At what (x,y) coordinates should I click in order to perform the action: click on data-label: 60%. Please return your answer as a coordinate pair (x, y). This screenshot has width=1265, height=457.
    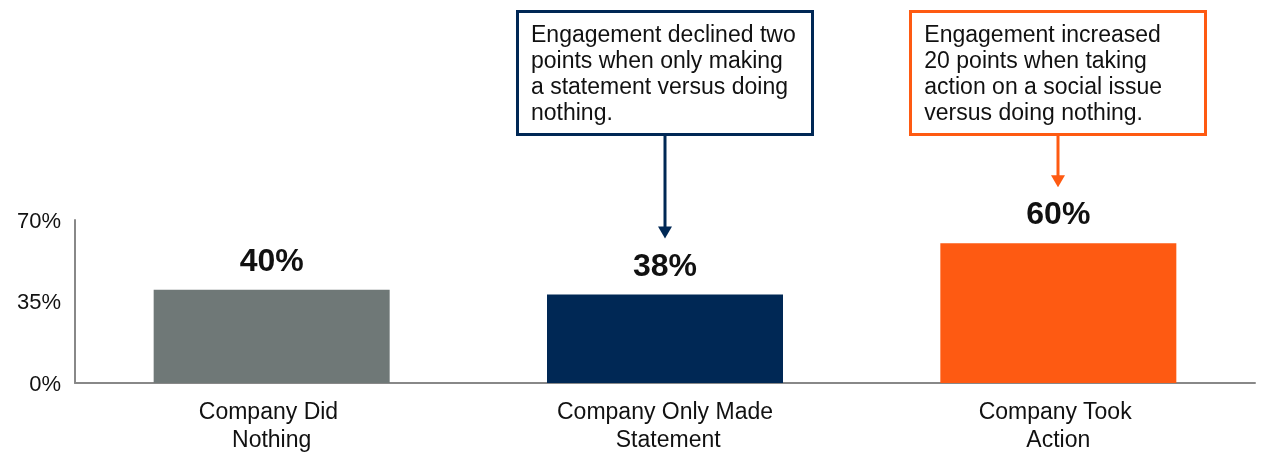
    Looking at the image, I should click on (1058, 213).